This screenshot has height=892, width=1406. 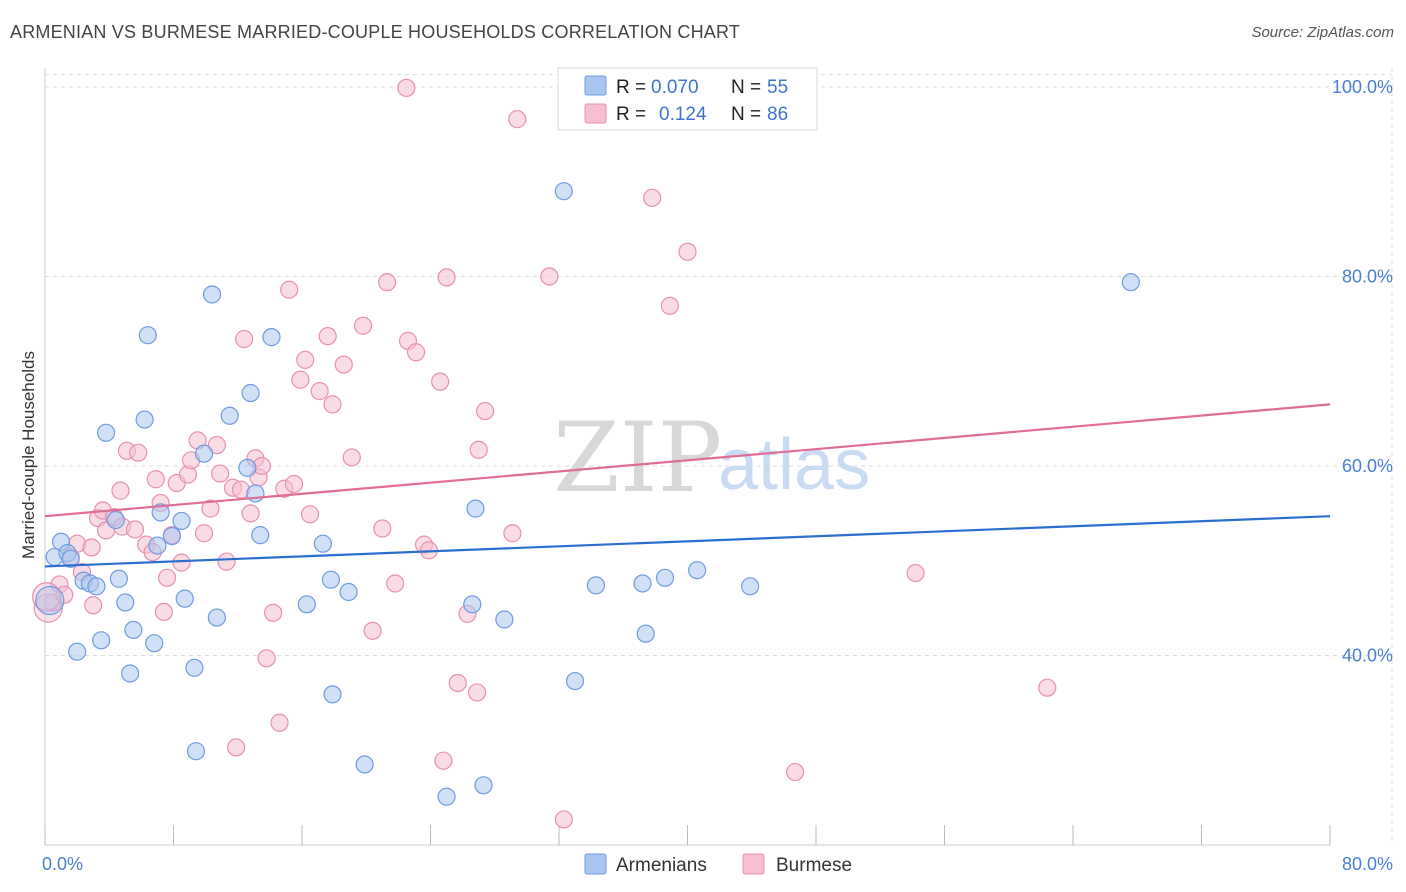 What do you see at coordinates (687, 99) in the screenshot?
I see `correlation-legend: R = 0.070 N = 55 R = 0.124 N = 86` at bounding box center [687, 99].